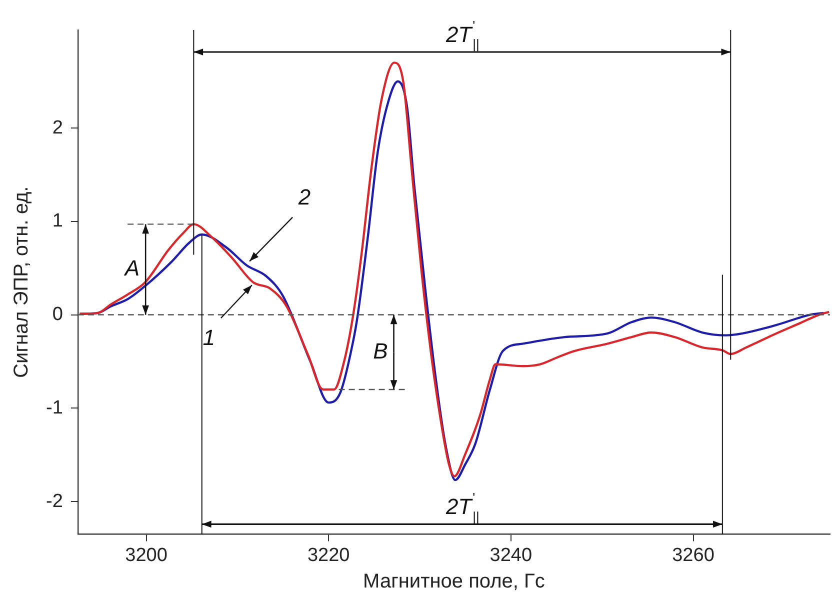  Describe the element at coordinates (57, 127) in the screenshot. I see `y-tick-label: 2` at that location.